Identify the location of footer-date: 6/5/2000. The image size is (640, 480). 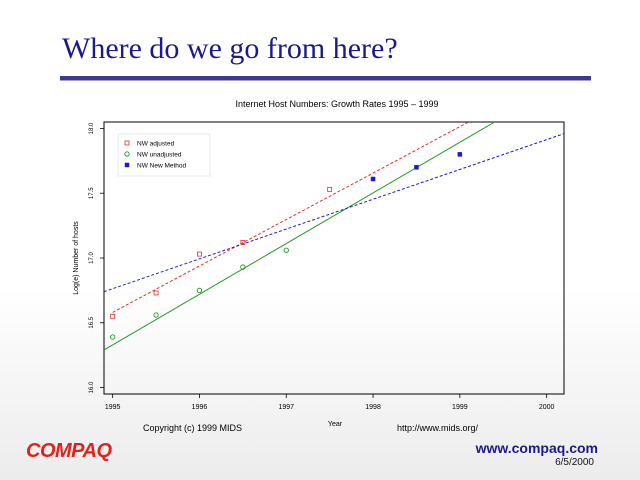
(574, 462).